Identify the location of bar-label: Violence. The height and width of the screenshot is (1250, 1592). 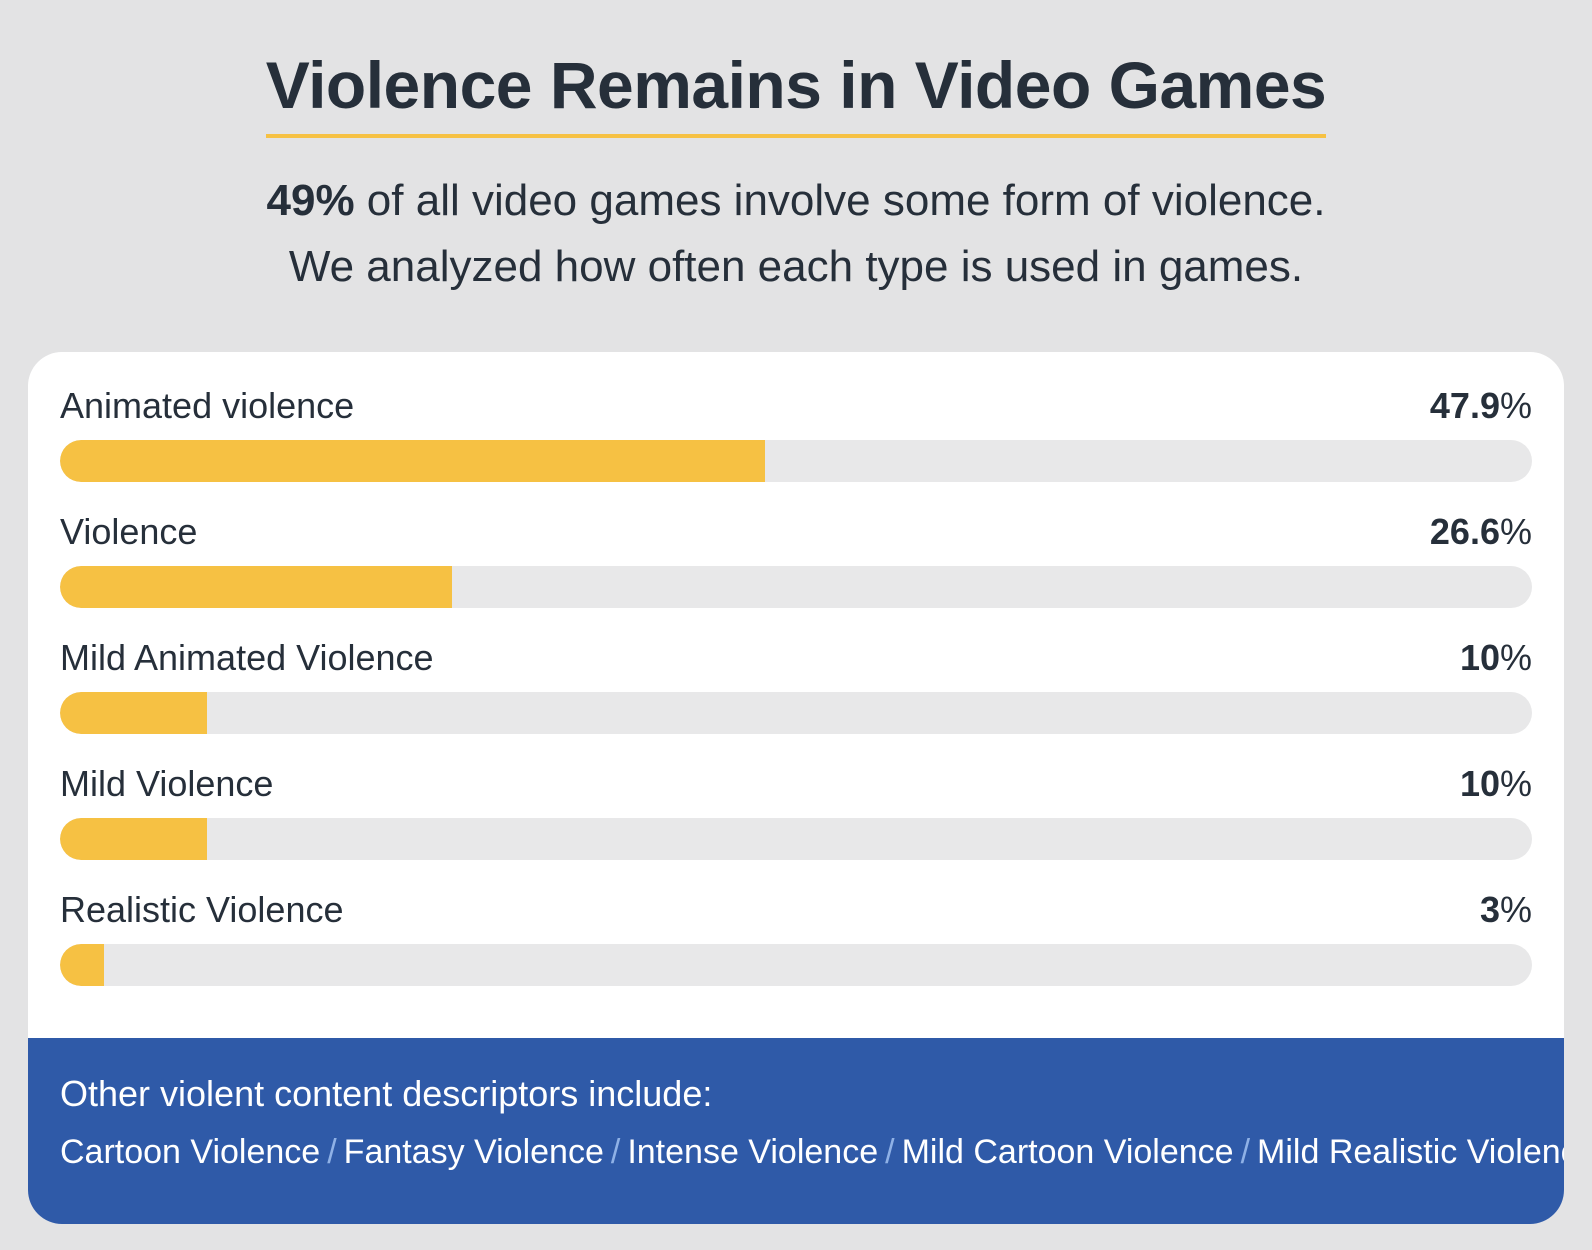
(129, 531).